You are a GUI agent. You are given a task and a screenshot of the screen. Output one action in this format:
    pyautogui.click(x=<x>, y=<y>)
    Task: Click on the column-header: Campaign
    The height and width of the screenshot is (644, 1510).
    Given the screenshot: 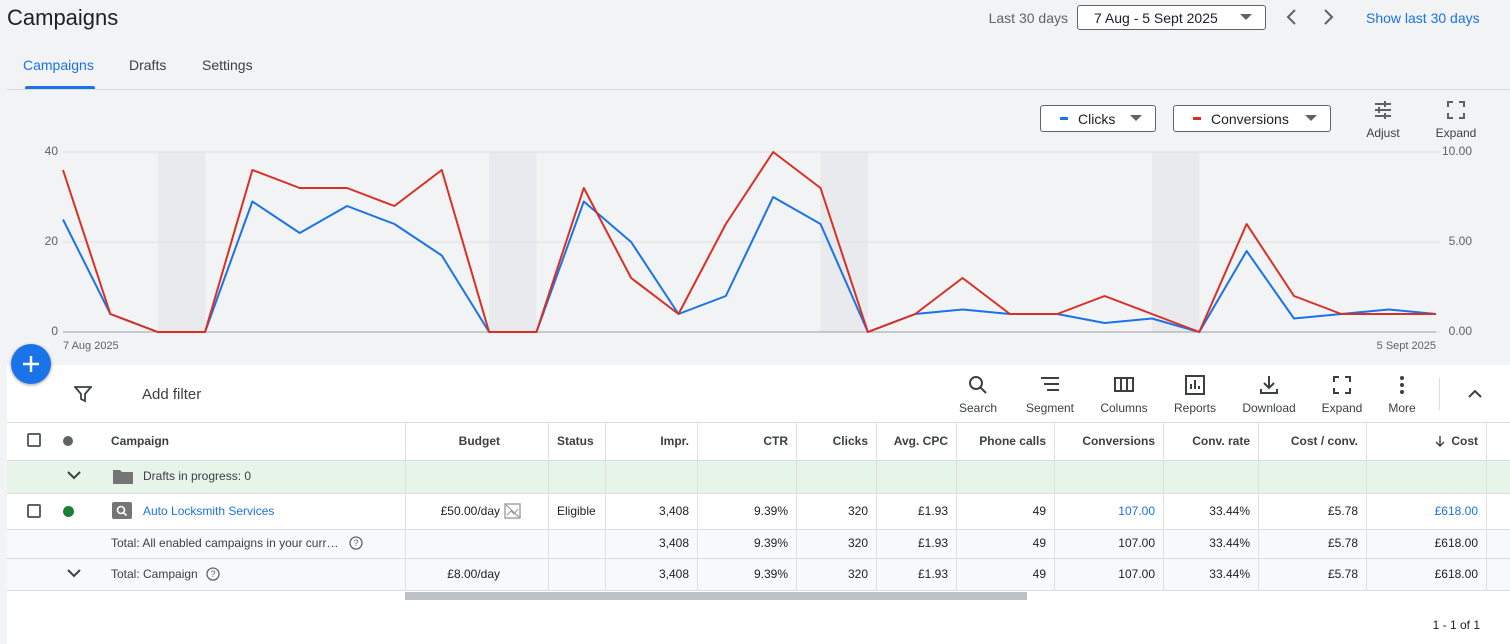 What is the action you would take?
    pyautogui.click(x=140, y=441)
    